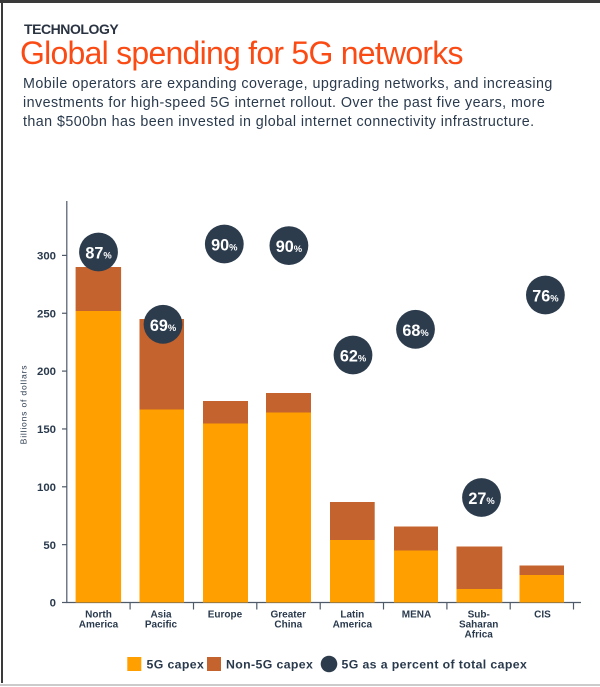  I want to click on svg-text: Pacific, so click(161, 625).